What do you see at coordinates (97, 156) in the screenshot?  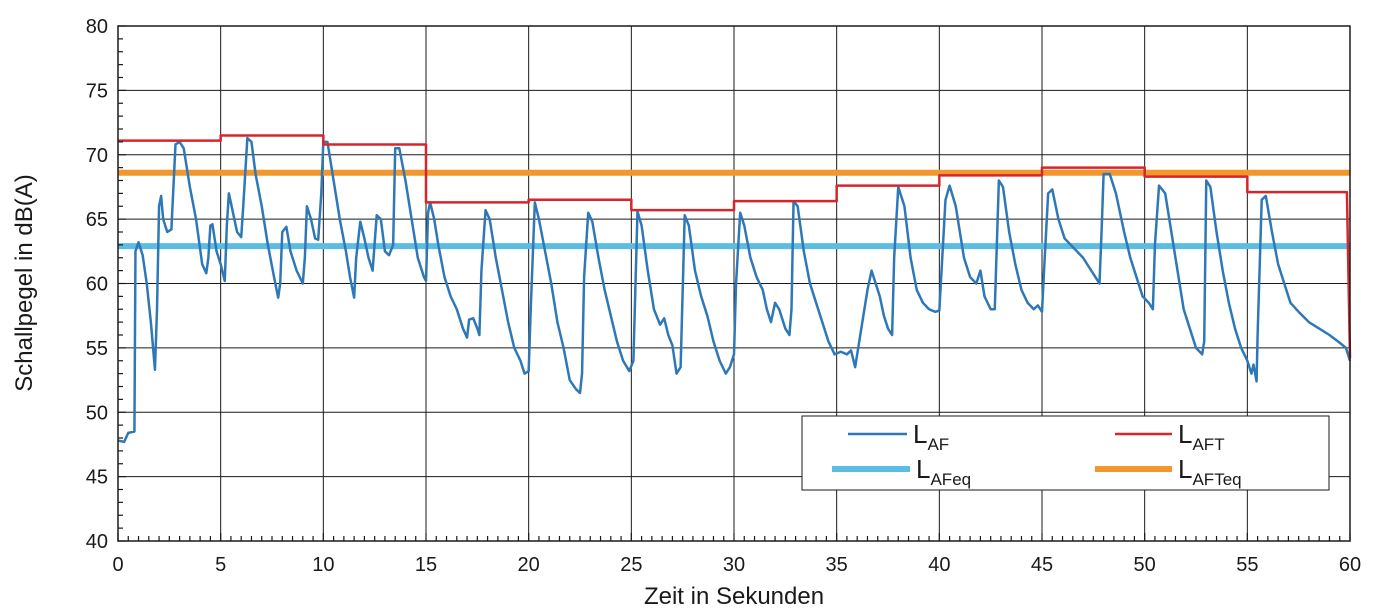 I see `y-tick-label: 70` at bounding box center [97, 156].